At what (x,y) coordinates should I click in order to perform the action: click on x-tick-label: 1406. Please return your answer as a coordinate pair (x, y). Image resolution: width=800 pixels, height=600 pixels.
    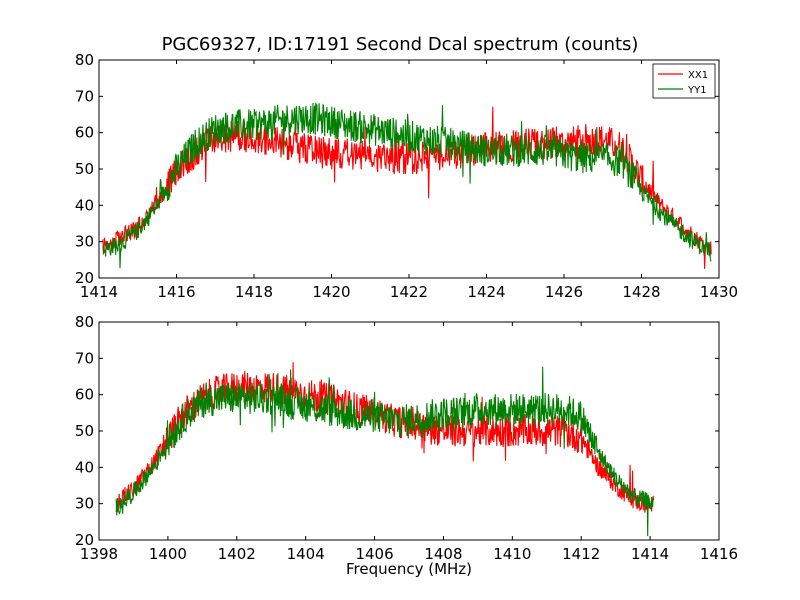
    Looking at the image, I should click on (374, 554).